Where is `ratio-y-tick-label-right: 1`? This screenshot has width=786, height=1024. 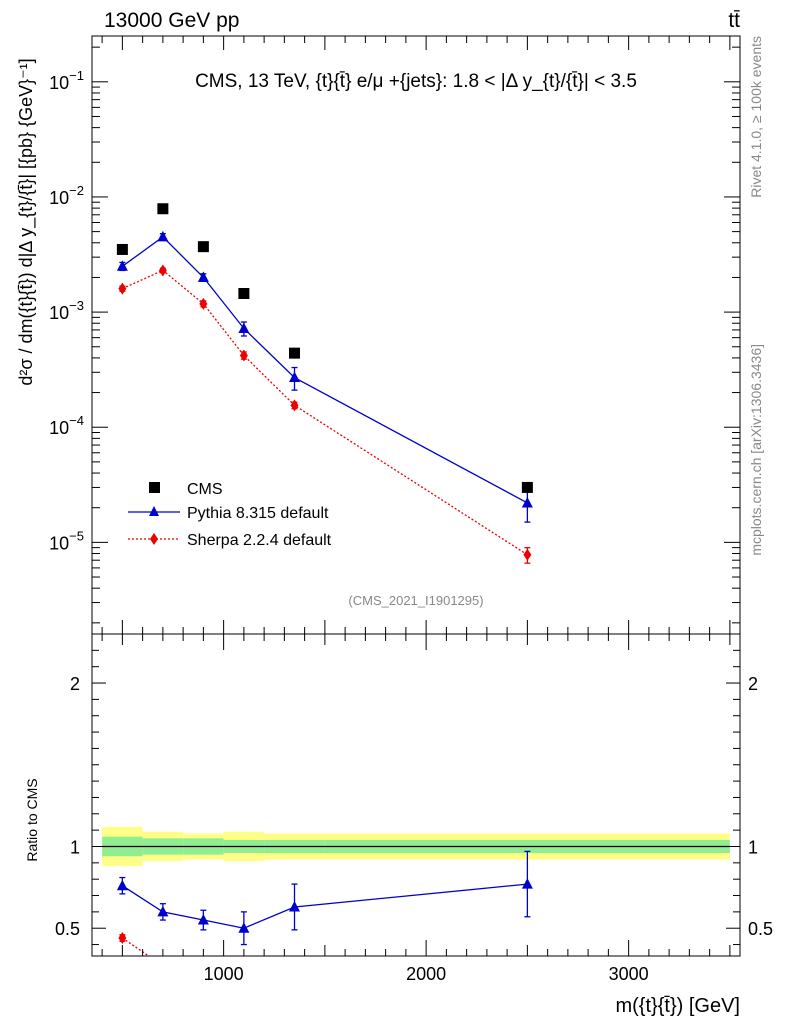 ratio-y-tick-label-right: 1 is located at coordinates (753, 847).